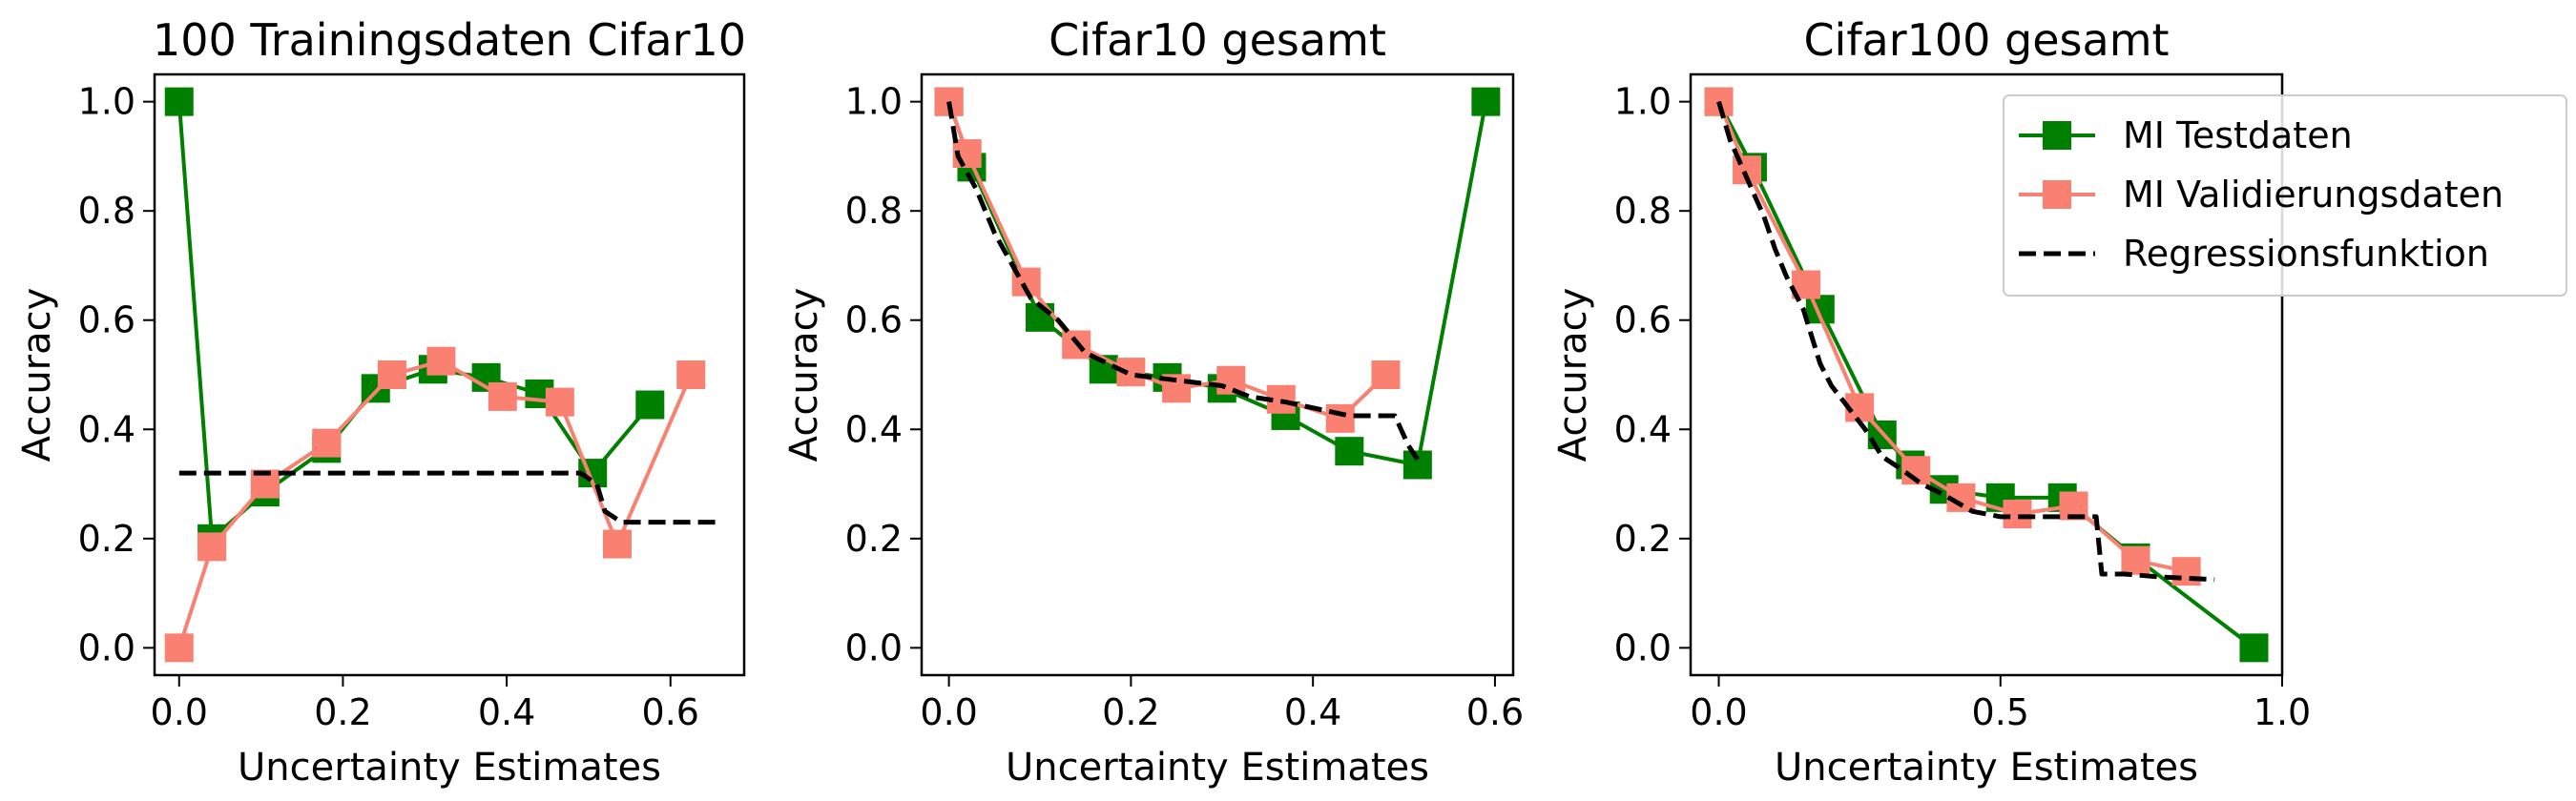 The image size is (2576, 801). I want to click on chart-title: 100 Trainingsdaten Cifar10, so click(449, 40).